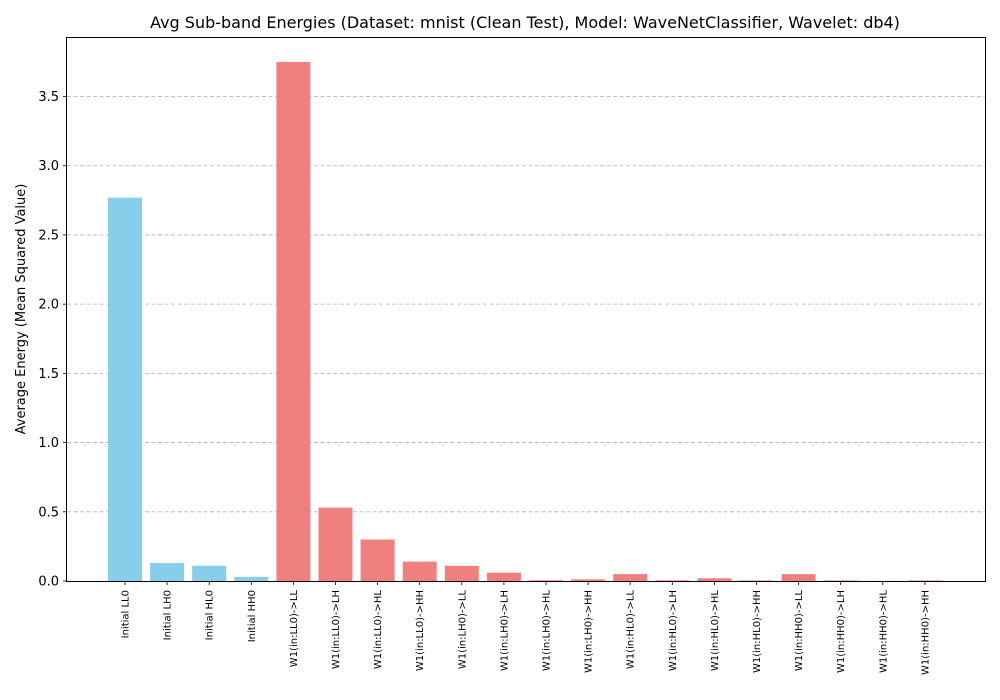 Image resolution: width=1000 pixels, height=700 pixels. What do you see at coordinates (631, 630) in the screenshot?
I see `x-tick-label: W1(in:HL0)->LL` at bounding box center [631, 630].